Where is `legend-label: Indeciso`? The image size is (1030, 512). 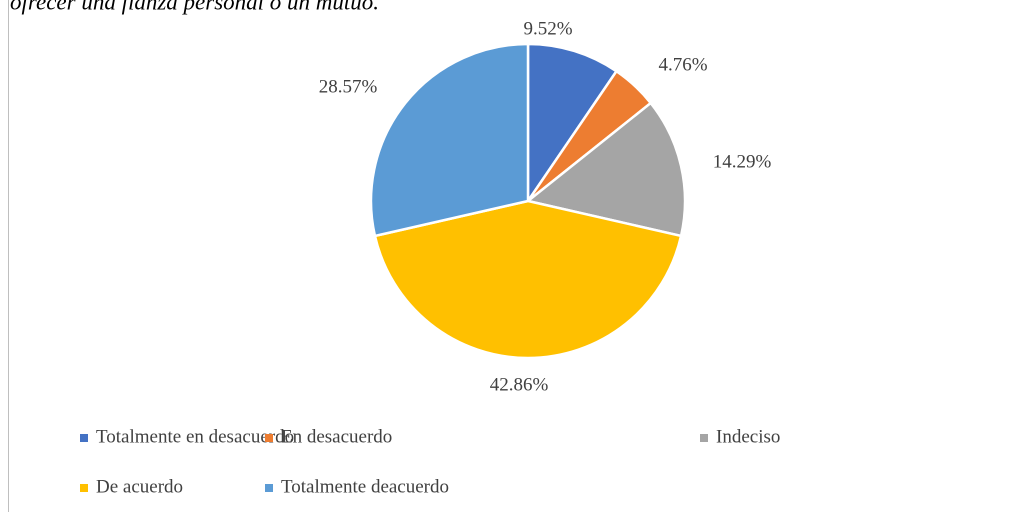
legend-label: Indeciso is located at coordinates (748, 436).